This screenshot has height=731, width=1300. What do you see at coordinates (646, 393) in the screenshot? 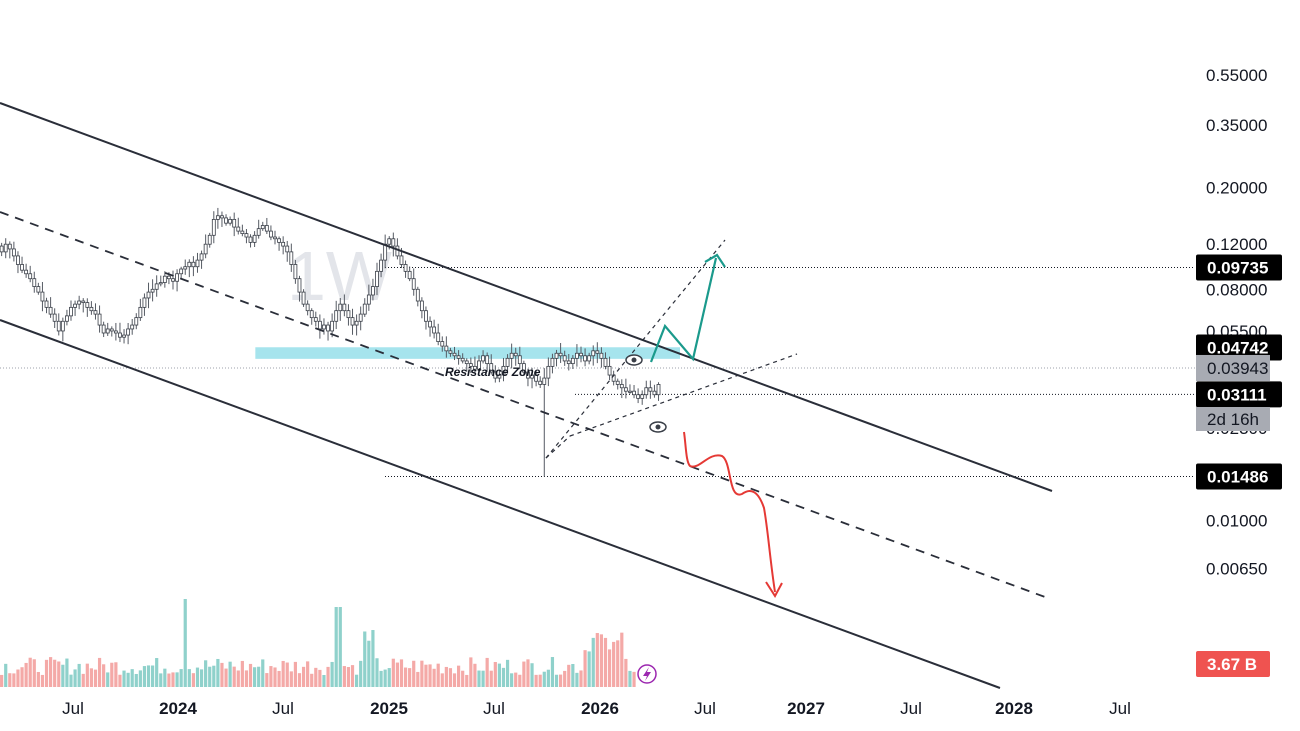
I see `eye-icons` at bounding box center [646, 393].